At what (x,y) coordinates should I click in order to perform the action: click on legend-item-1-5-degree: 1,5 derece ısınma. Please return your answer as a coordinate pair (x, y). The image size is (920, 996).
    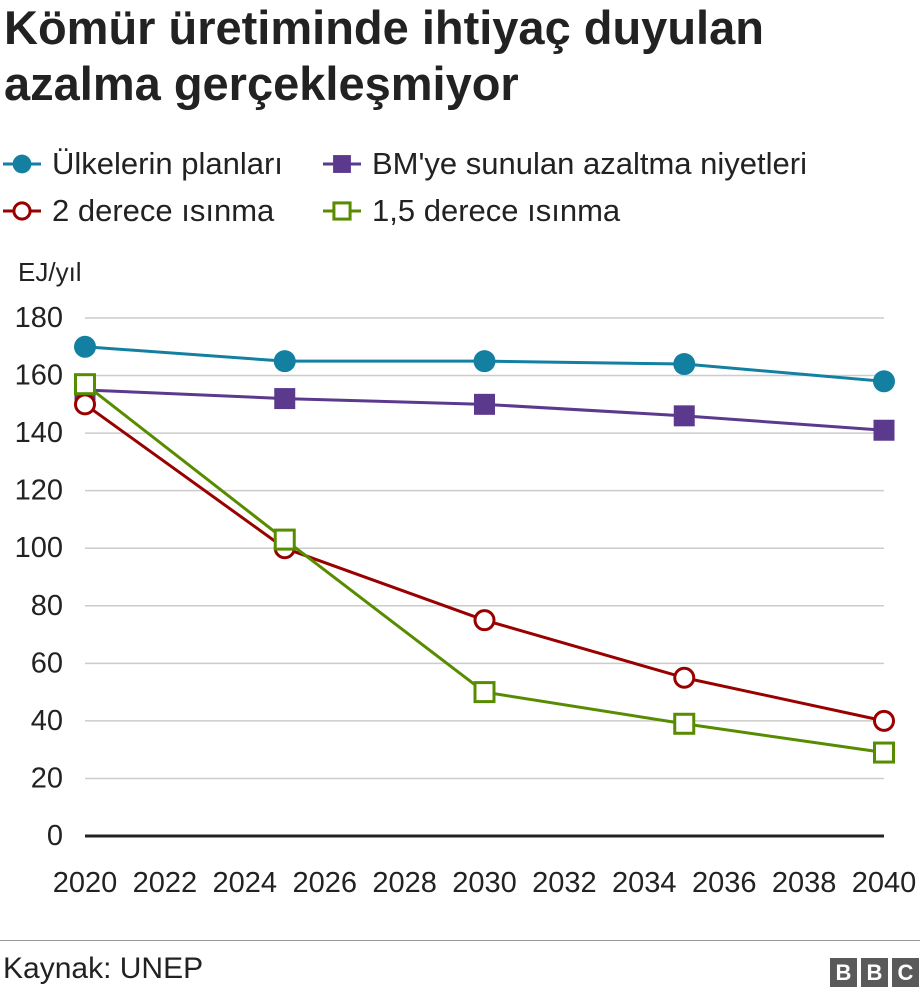
    Looking at the image, I should click on (563, 210).